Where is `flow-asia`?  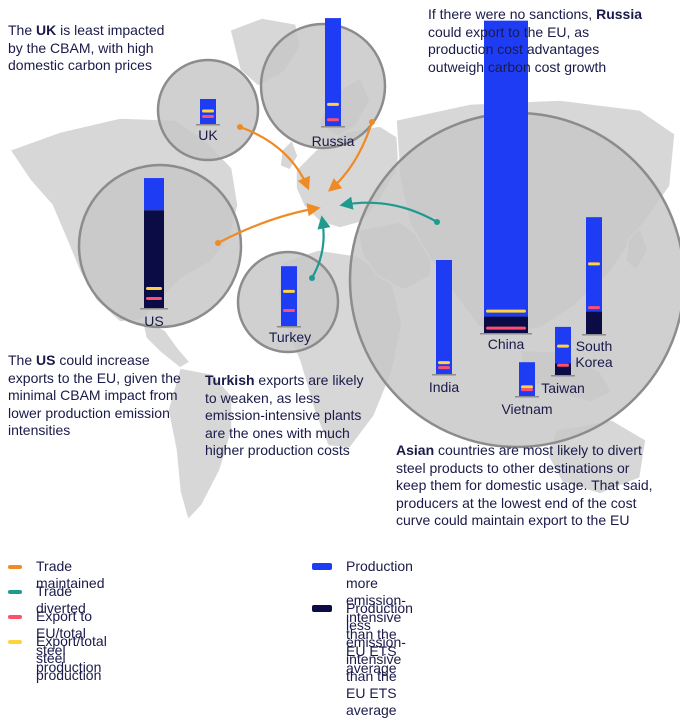
flow-asia is located at coordinates (388, 209).